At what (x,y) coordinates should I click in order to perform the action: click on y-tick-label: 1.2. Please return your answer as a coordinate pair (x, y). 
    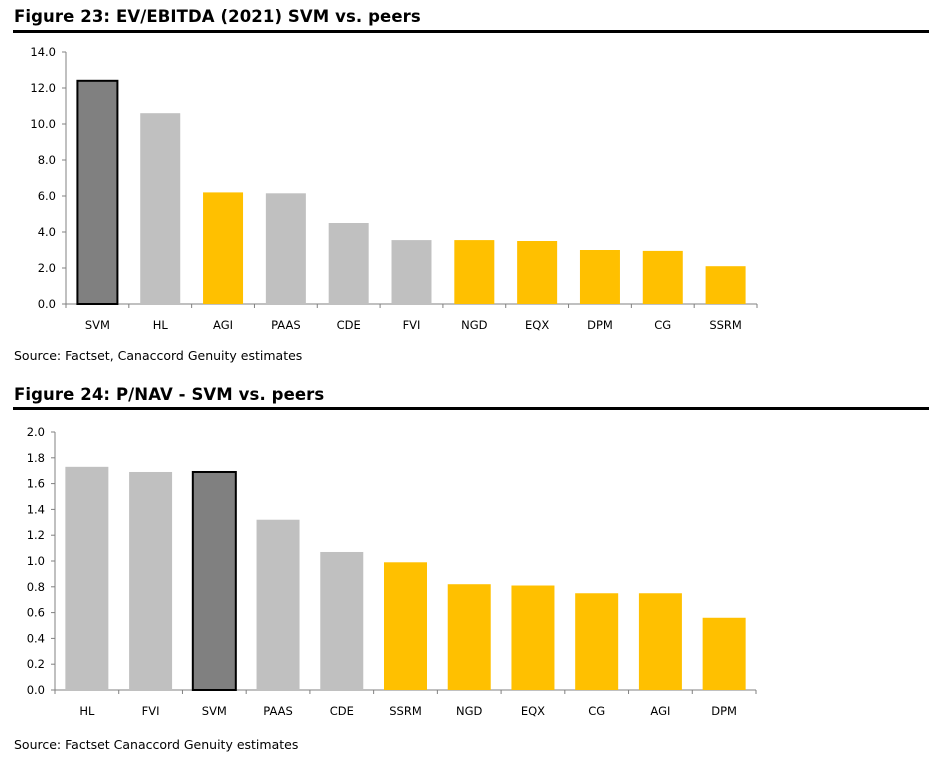
    Looking at the image, I should click on (36, 535).